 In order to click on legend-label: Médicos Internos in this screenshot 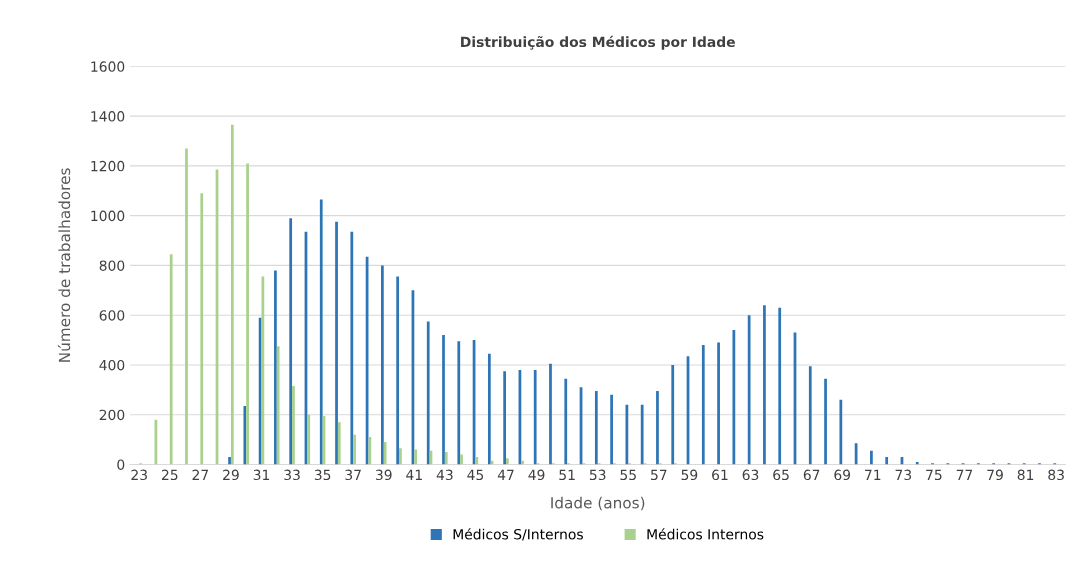, I will do `click(705, 534)`.